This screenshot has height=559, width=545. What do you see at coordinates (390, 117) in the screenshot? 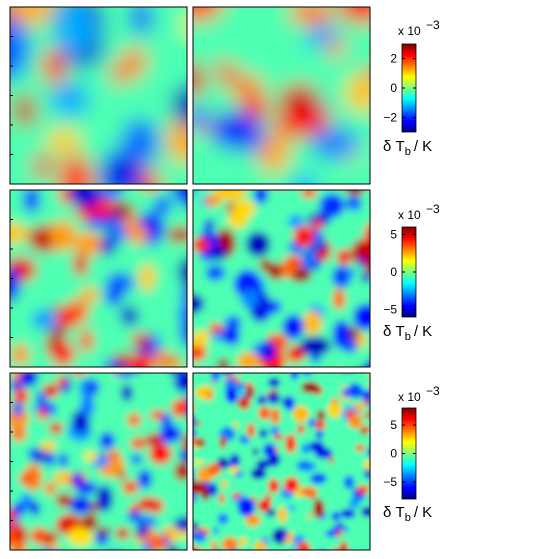
I see `colorbar-tick-label: −2` at bounding box center [390, 117].